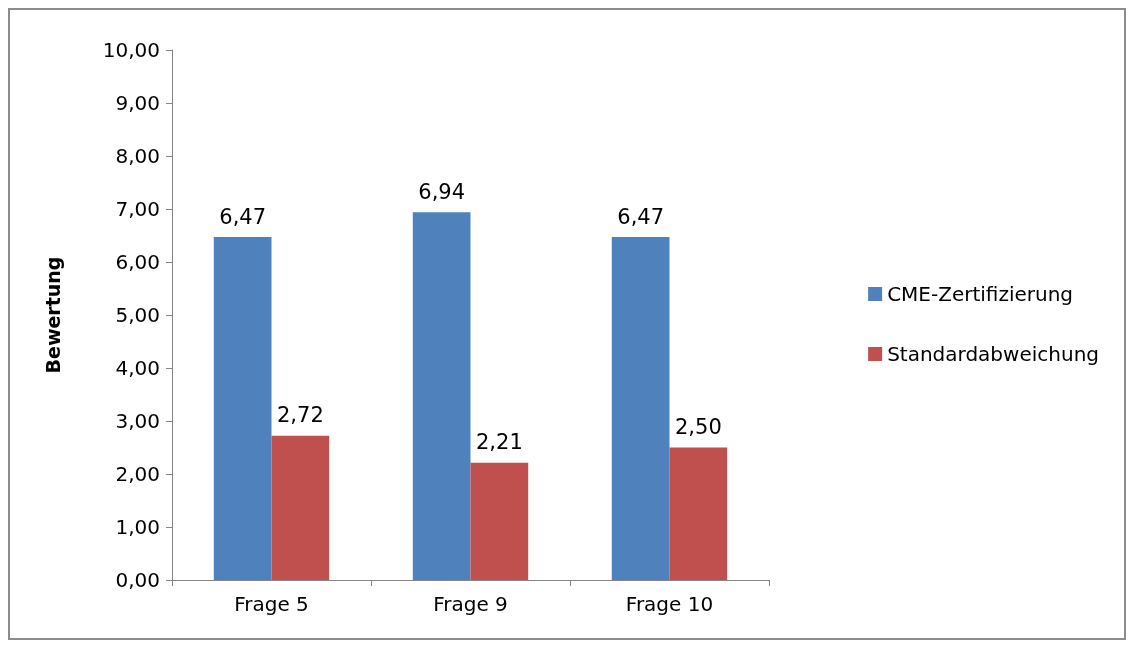  What do you see at coordinates (137, 527) in the screenshot?
I see `y-tick-label: 1,00` at bounding box center [137, 527].